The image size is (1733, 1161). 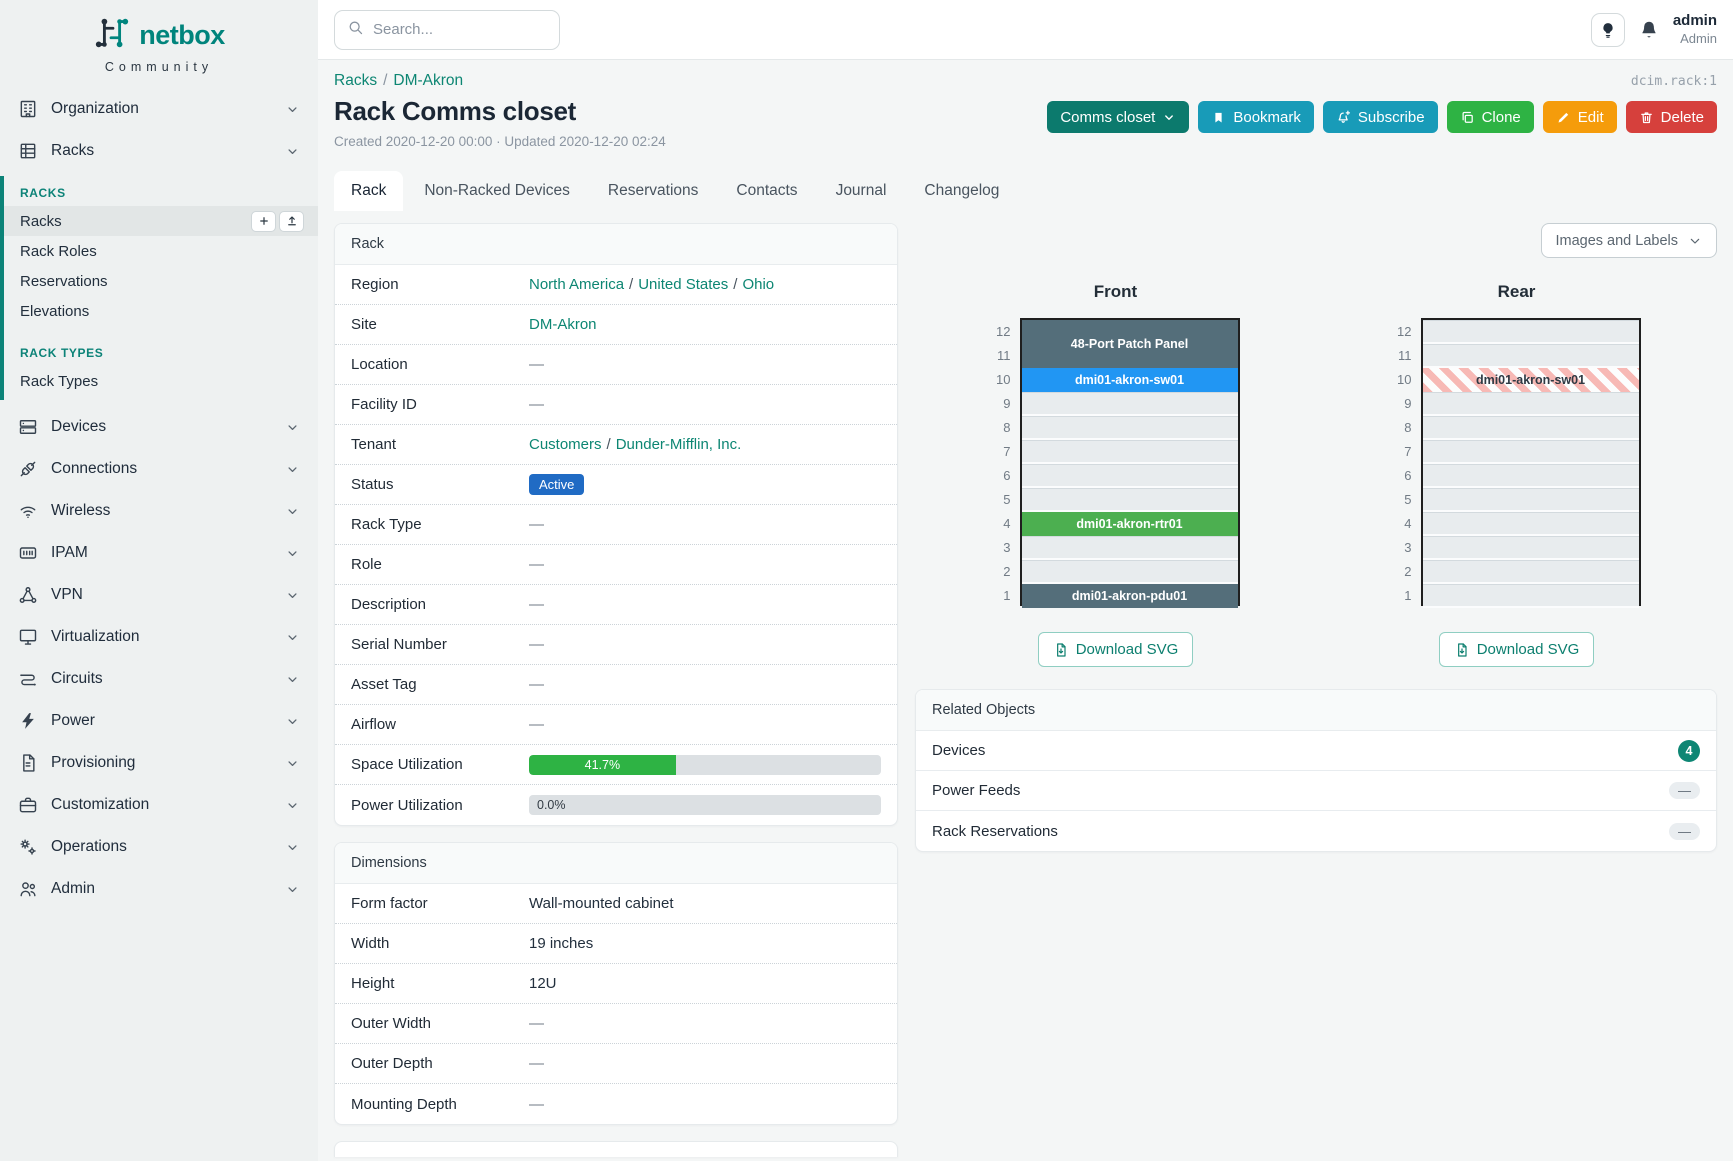 I want to click on sidebar-item-connections: Connections, so click(x=159, y=469).